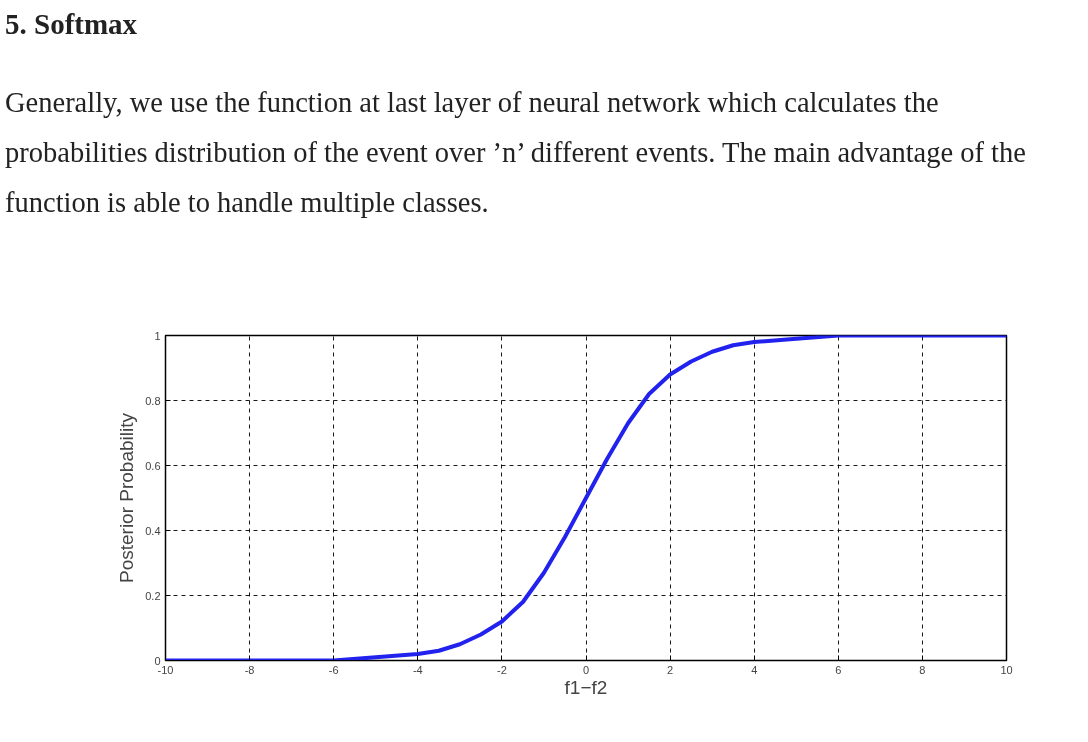 This screenshot has height=742, width=1088. I want to click on y-axis-title: Posterior Probability, so click(127, 498).